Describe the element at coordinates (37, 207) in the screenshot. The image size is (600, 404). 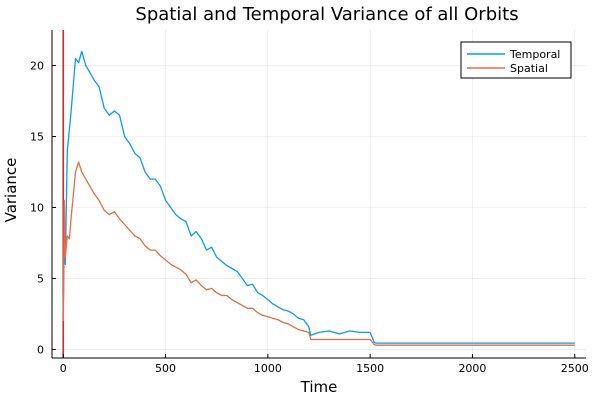
I see `y-tick-label: 10` at that location.